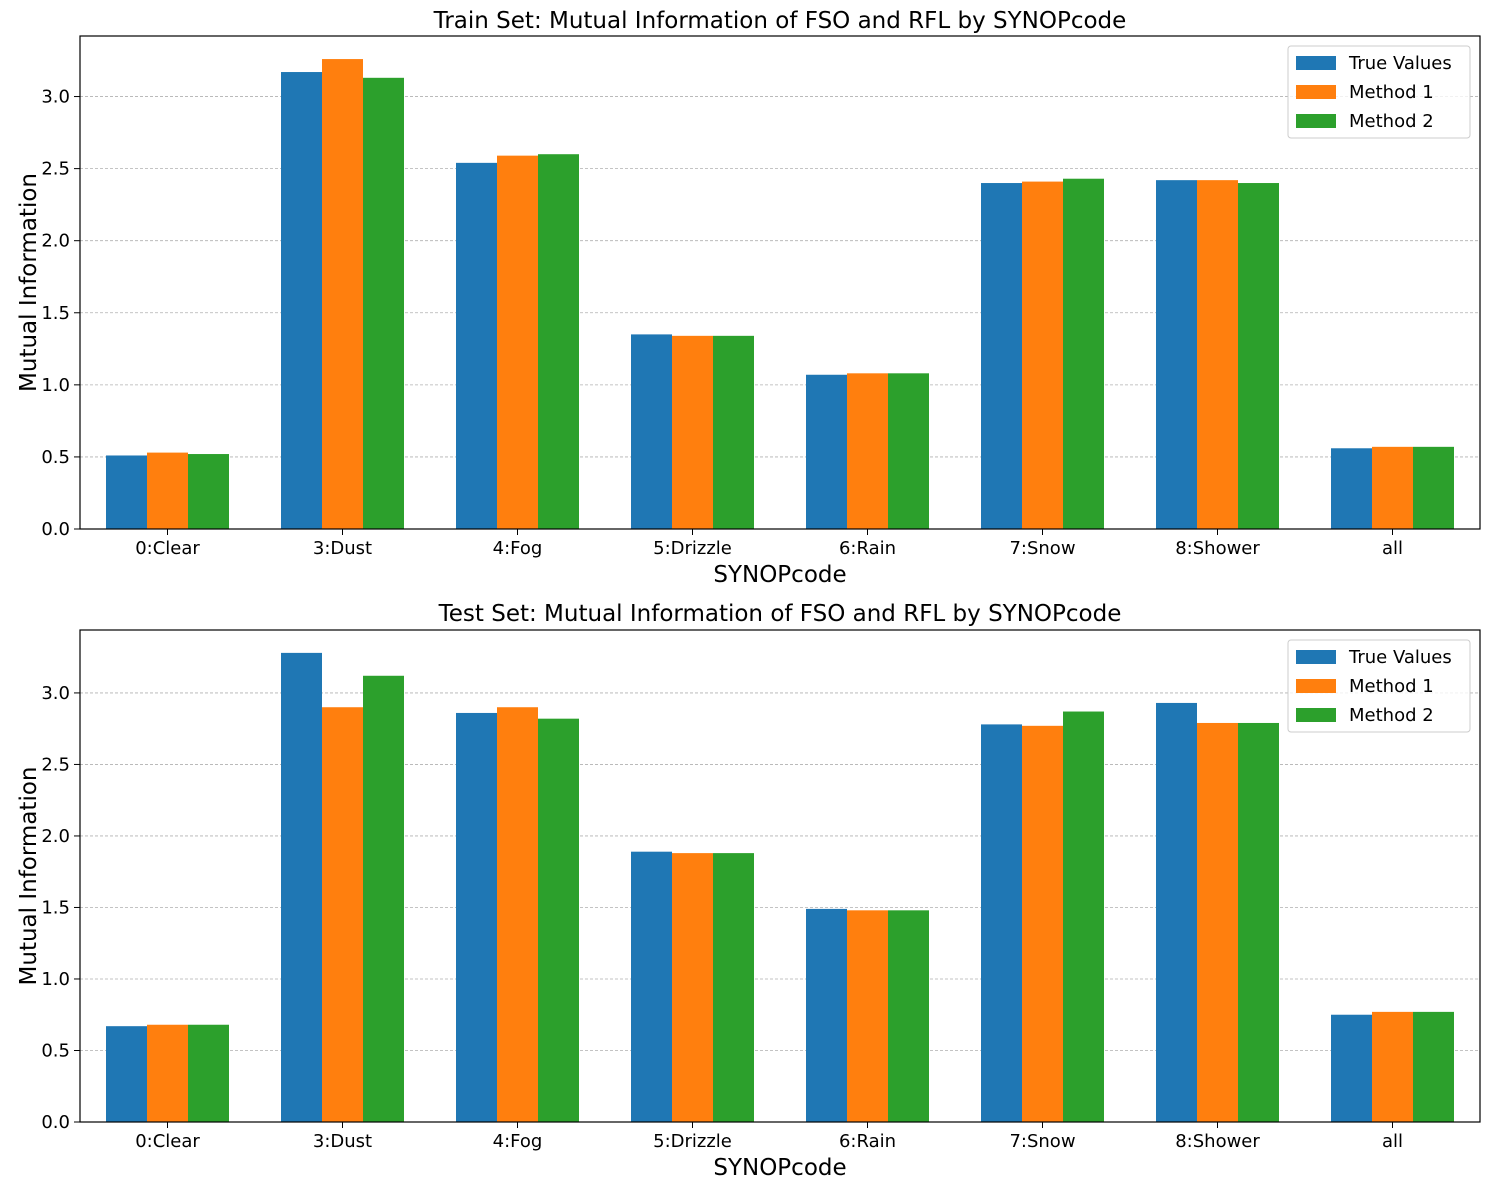  What do you see at coordinates (558, 920) in the screenshot?
I see `bar-method-2-4-fog` at bounding box center [558, 920].